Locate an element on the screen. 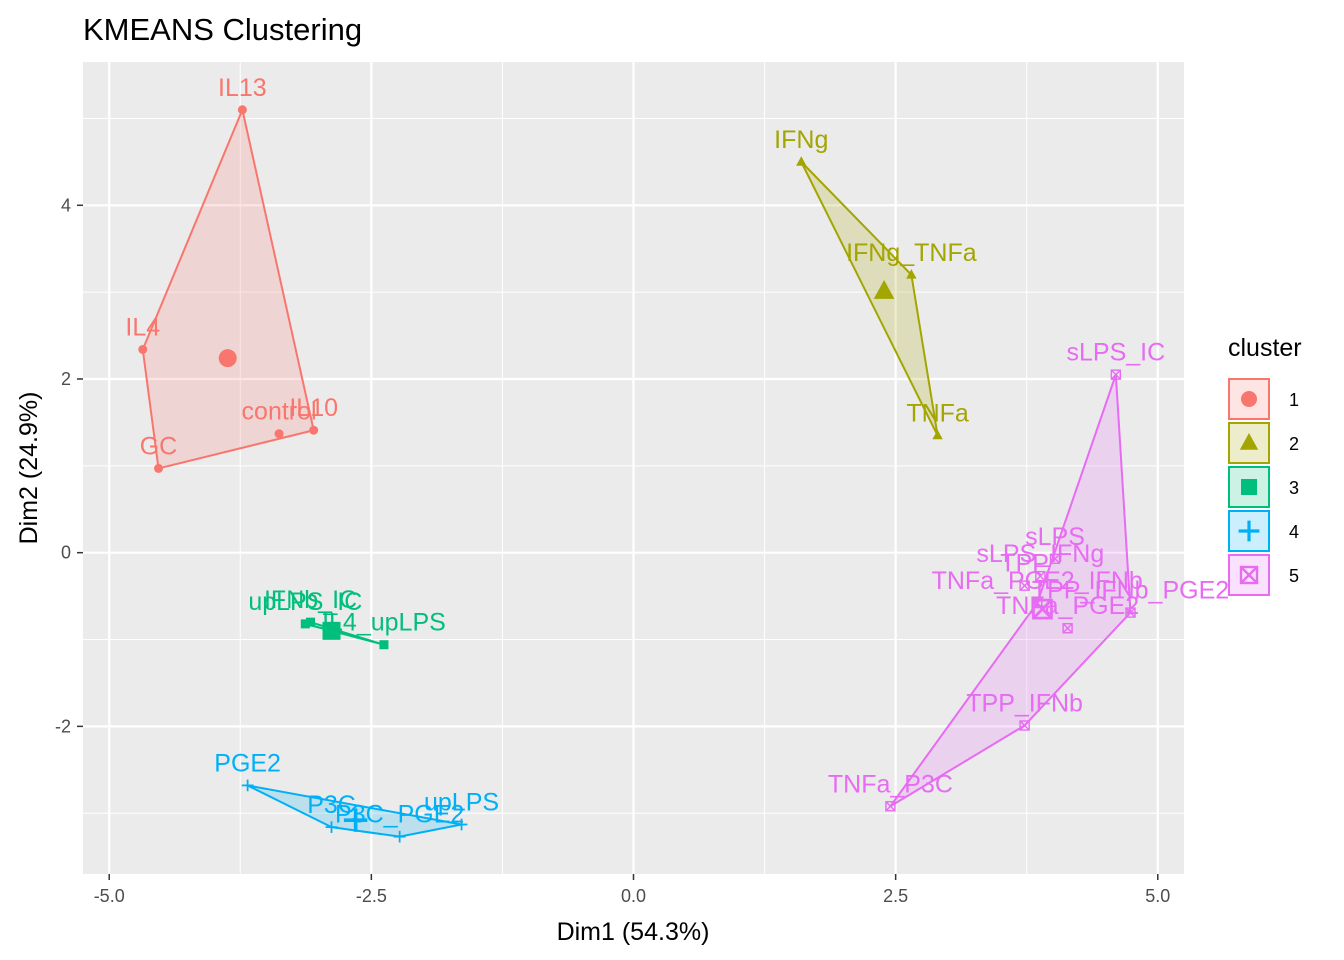  y-tick-label: 2 is located at coordinates (66, 379).